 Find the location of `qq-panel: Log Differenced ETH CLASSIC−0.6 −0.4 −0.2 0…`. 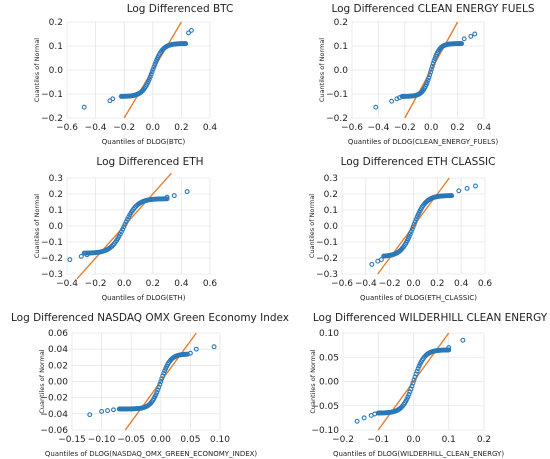

qq-panel: Log Differenced ETH CLASSIC−0.6 −0.4 −0.2 0… is located at coordinates (401, 229).